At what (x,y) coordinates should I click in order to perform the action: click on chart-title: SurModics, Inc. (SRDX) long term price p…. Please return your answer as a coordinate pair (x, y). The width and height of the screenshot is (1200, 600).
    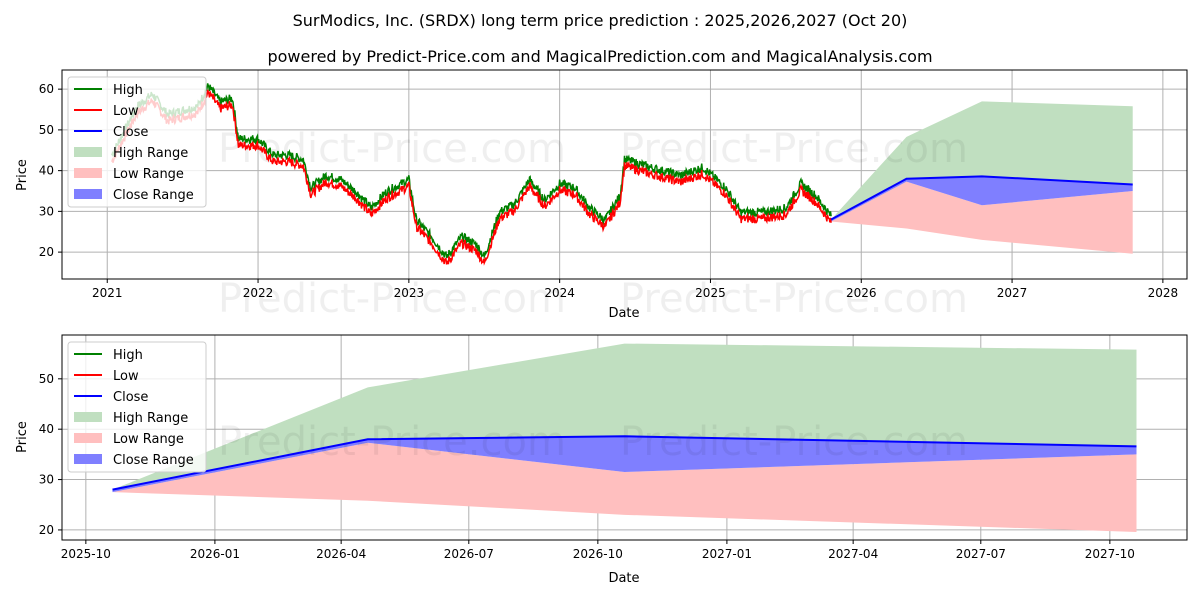
    Looking at the image, I should click on (600, 20).